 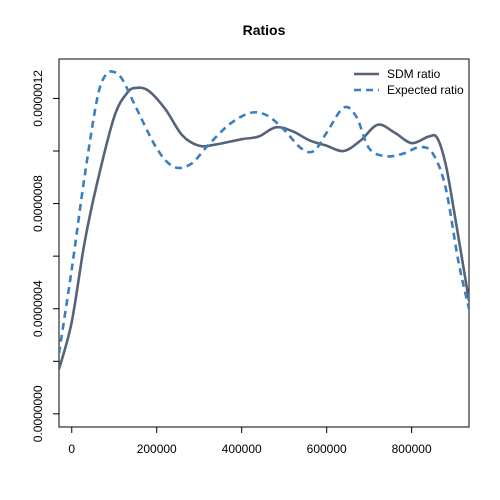 What do you see at coordinates (414, 74) in the screenshot?
I see `legend-label-0: SDM ratio` at bounding box center [414, 74].